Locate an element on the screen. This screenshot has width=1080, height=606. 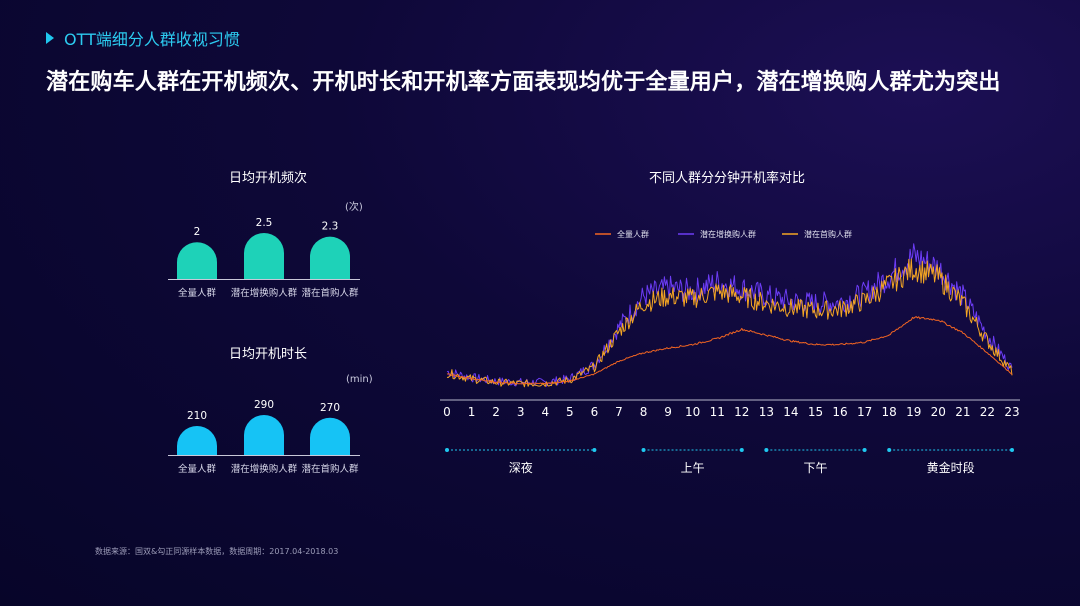
frequency-category-label: 全量人群 is located at coordinates (197, 293).